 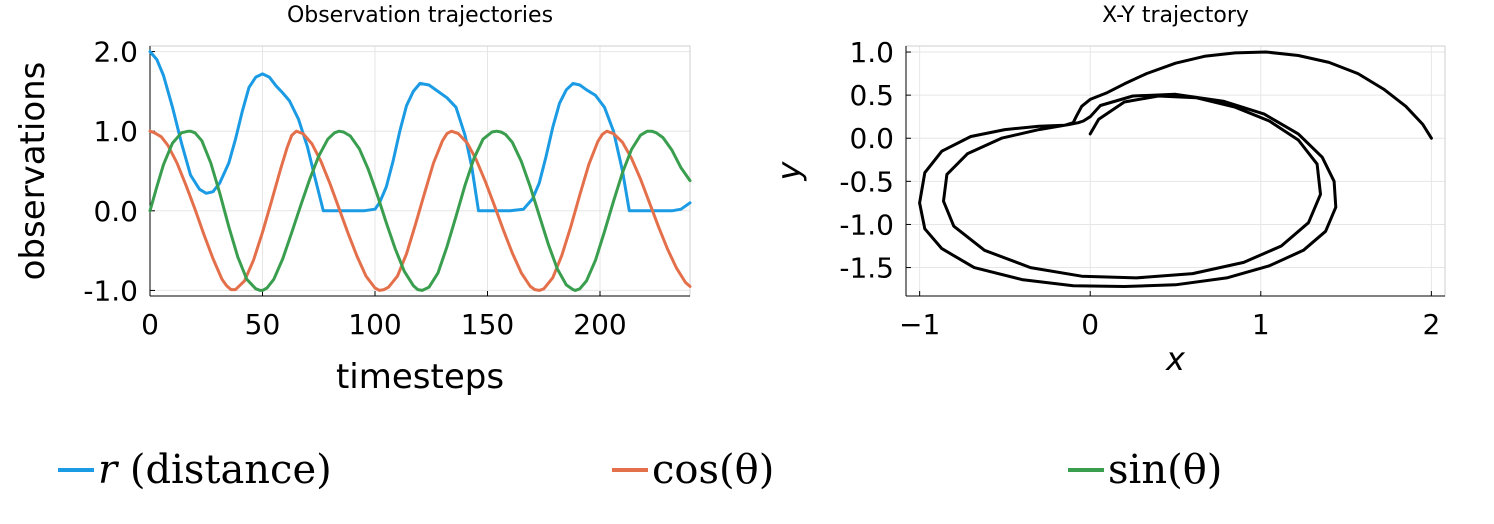 What do you see at coordinates (1175, 15) in the screenshot?
I see `chart-title: X-Y trajectory` at bounding box center [1175, 15].